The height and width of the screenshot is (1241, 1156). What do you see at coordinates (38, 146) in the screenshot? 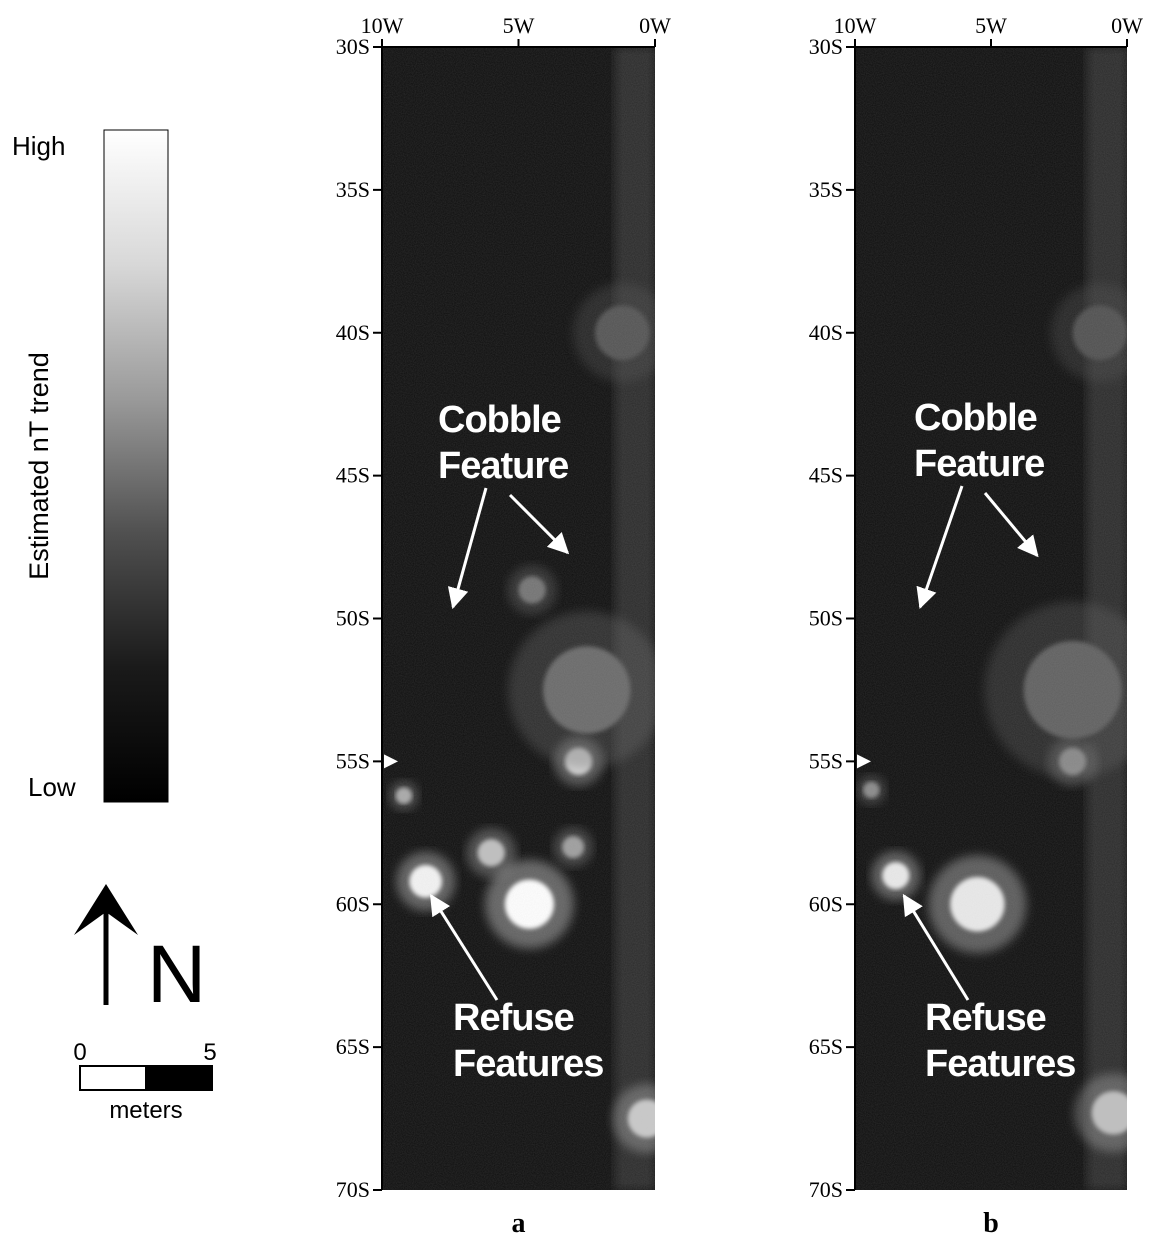
I see `legend-high-label: High` at bounding box center [38, 146].